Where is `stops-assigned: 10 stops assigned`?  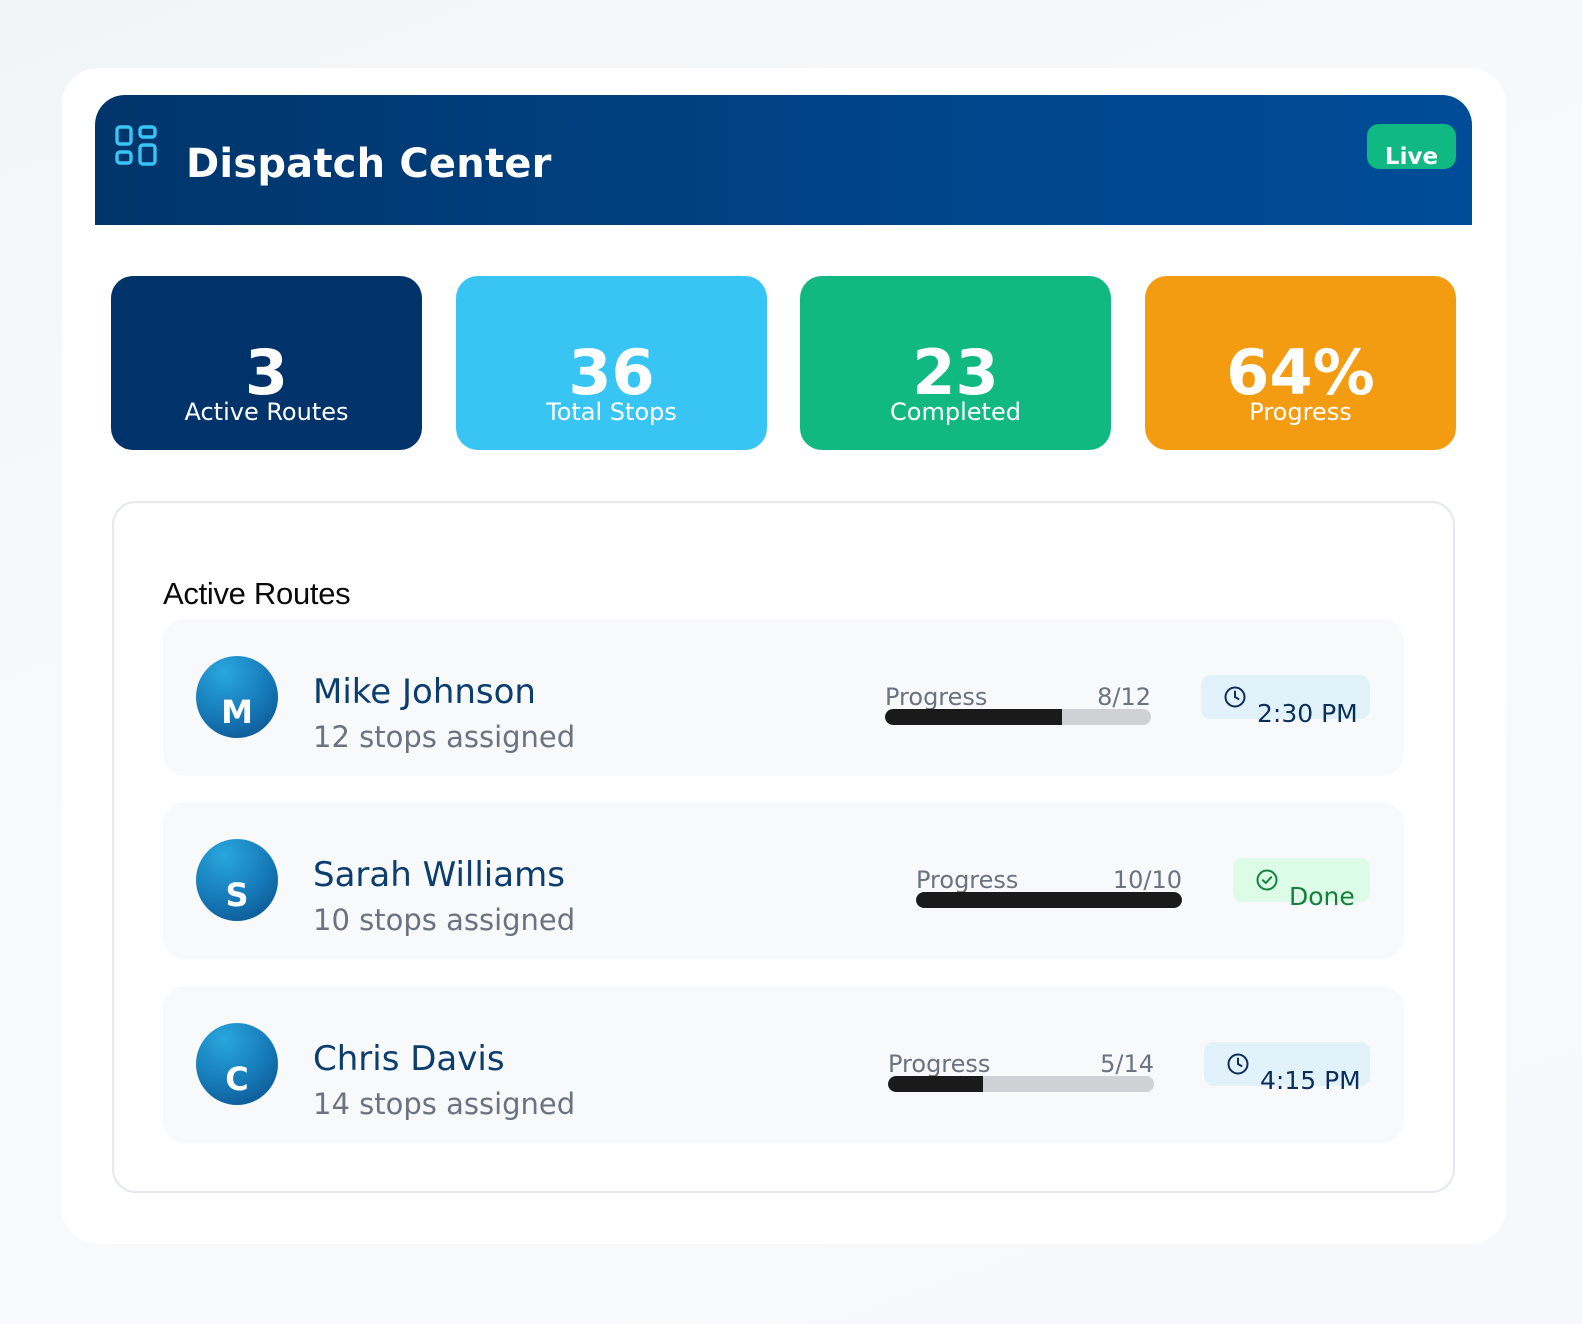
stops-assigned: 10 stops assigned is located at coordinates (444, 920).